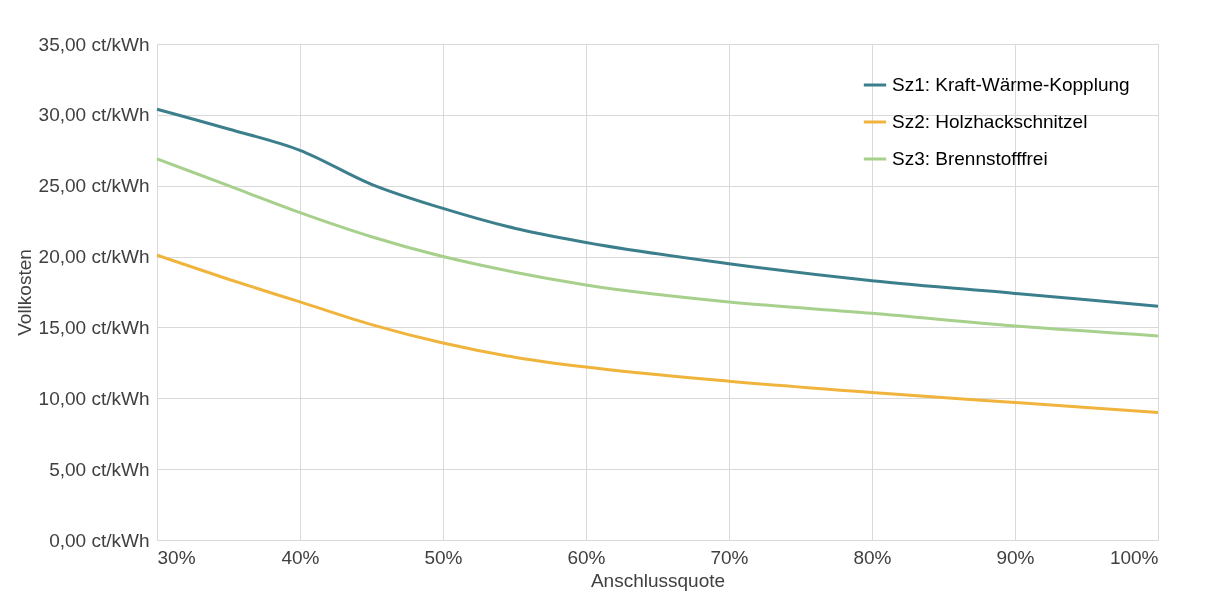  What do you see at coordinates (990, 121) in the screenshot?
I see `legend-label: Sz2: Holzhackschnitzel` at bounding box center [990, 121].